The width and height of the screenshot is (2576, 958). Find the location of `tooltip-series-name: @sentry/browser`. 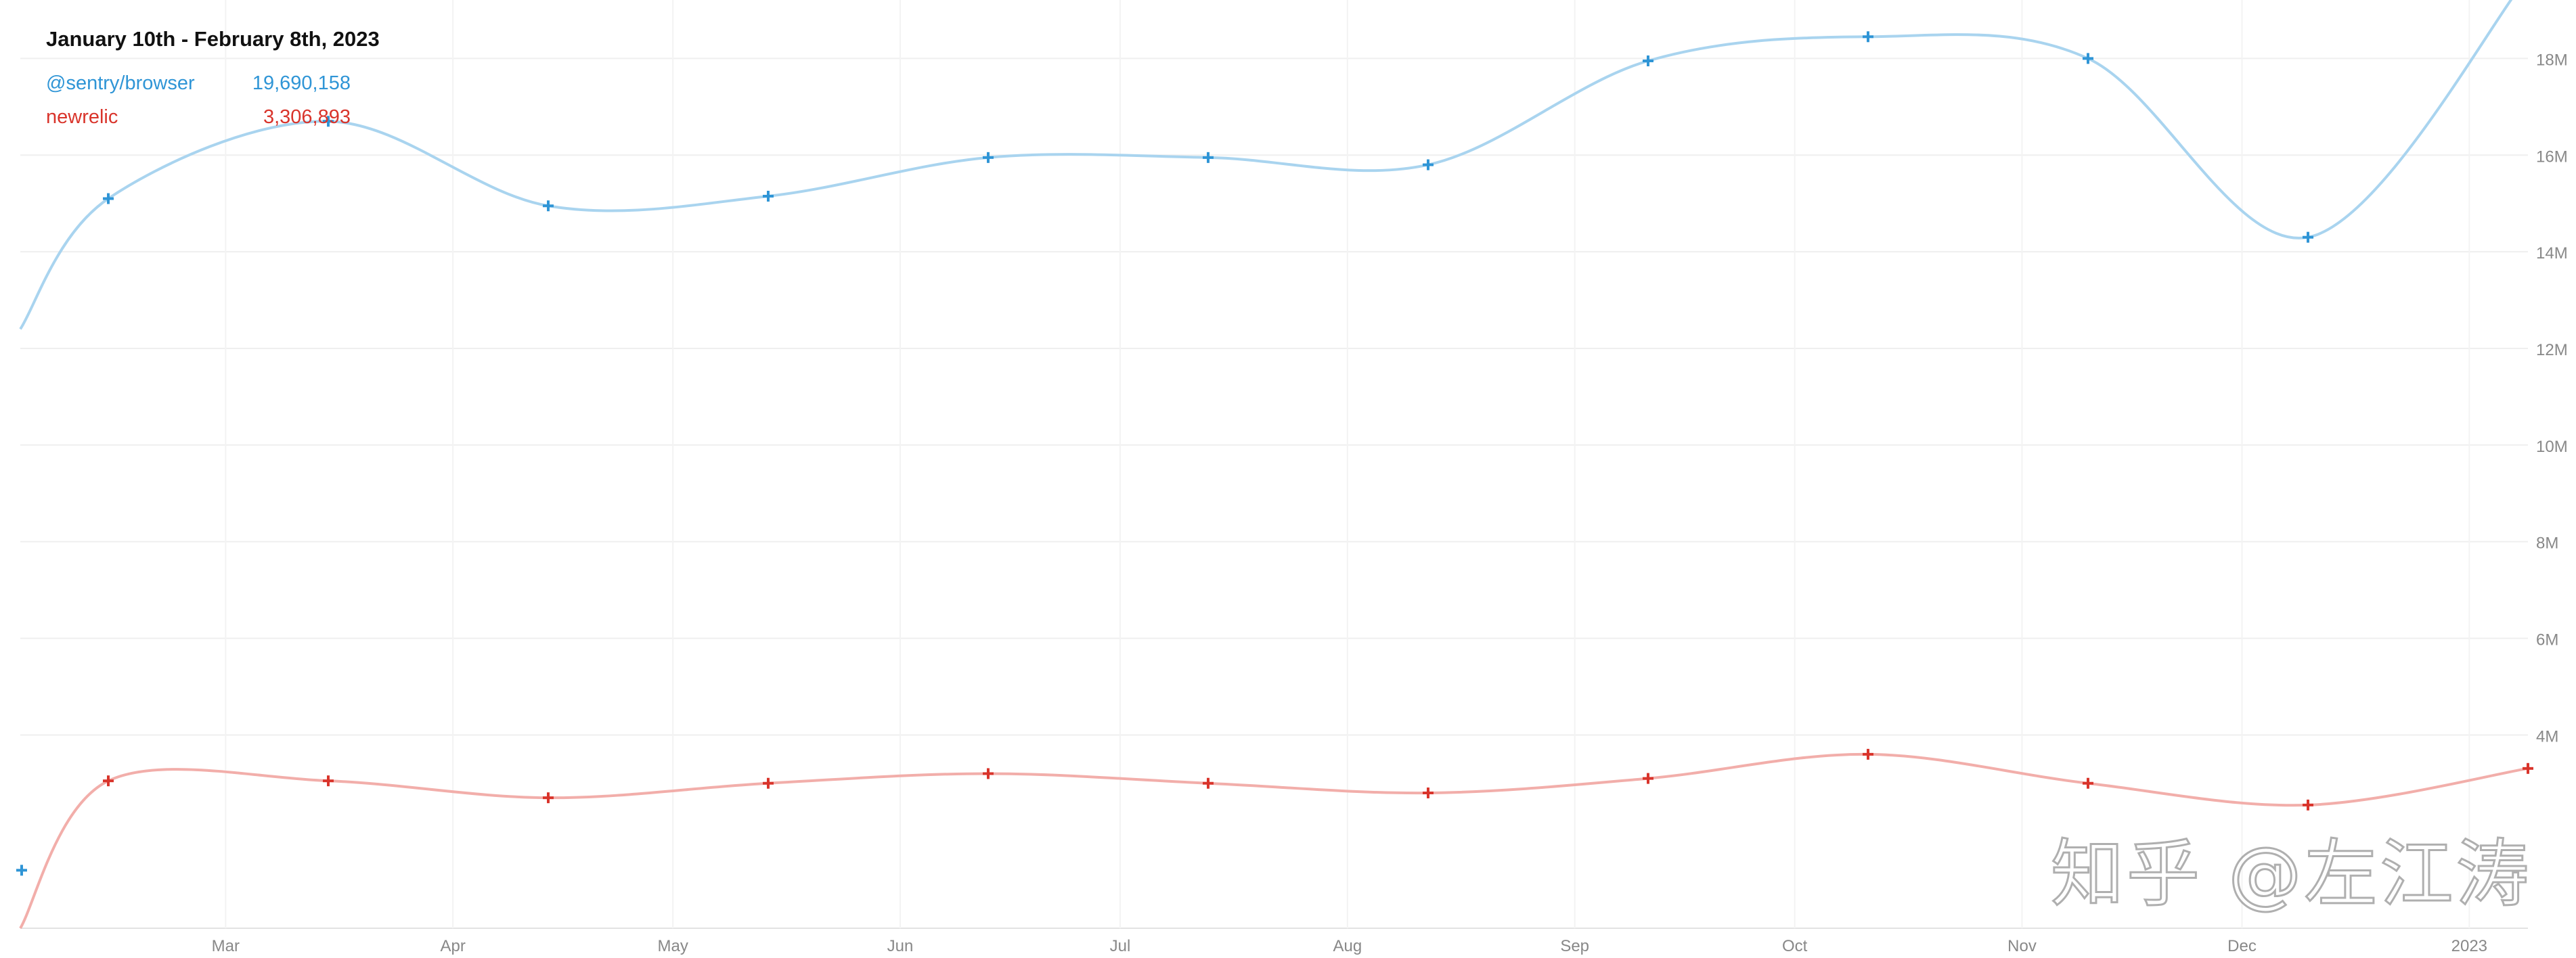

tooltip-series-name: @sentry/browser is located at coordinates (120, 83).